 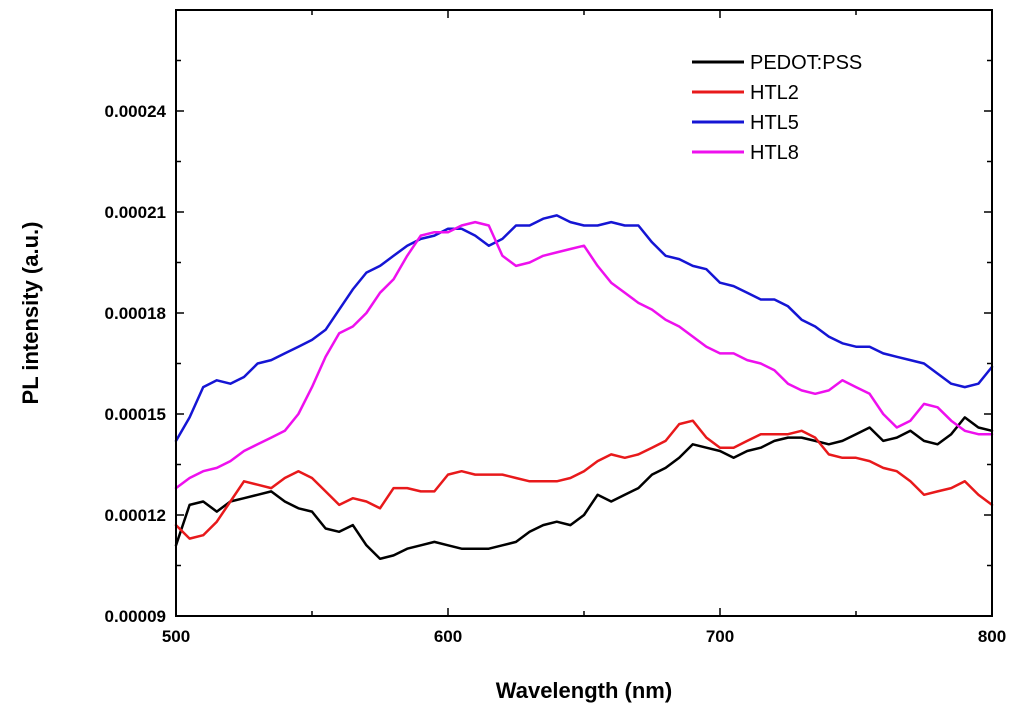 What do you see at coordinates (135, 414) in the screenshot?
I see `y-tick-label: 0.00015` at bounding box center [135, 414].